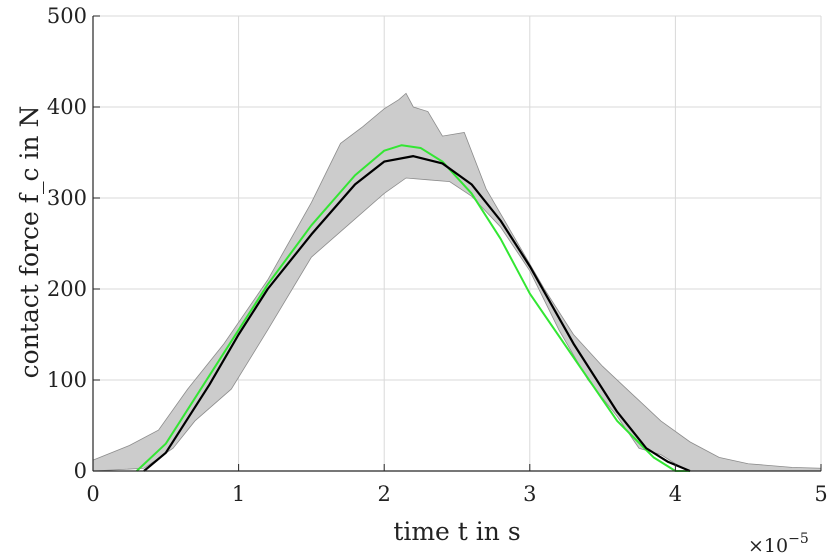 The height and width of the screenshot is (554, 830). I want to click on y-tick-label-5: 500, so click(67, 16).